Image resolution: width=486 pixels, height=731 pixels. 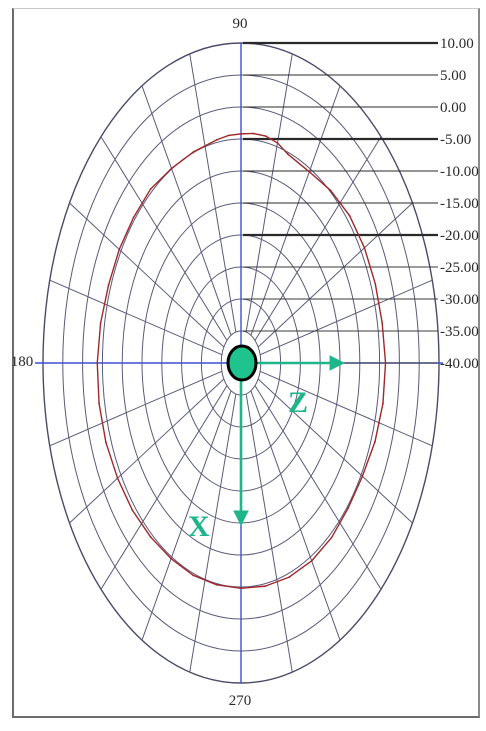 What do you see at coordinates (459, 172) in the screenshot?
I see `radial-tick-label: -10.00` at bounding box center [459, 172].